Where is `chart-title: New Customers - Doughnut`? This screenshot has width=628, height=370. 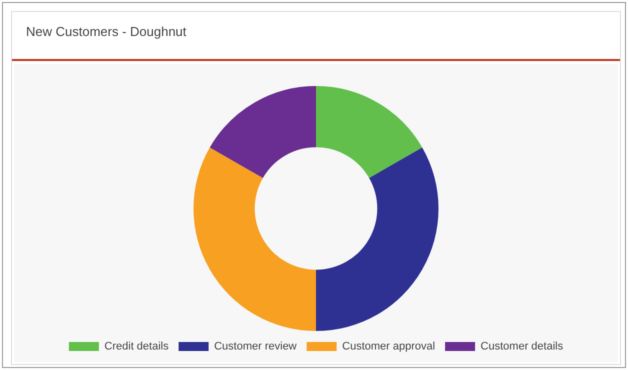
chart-title: New Customers - Doughnut is located at coordinates (106, 31).